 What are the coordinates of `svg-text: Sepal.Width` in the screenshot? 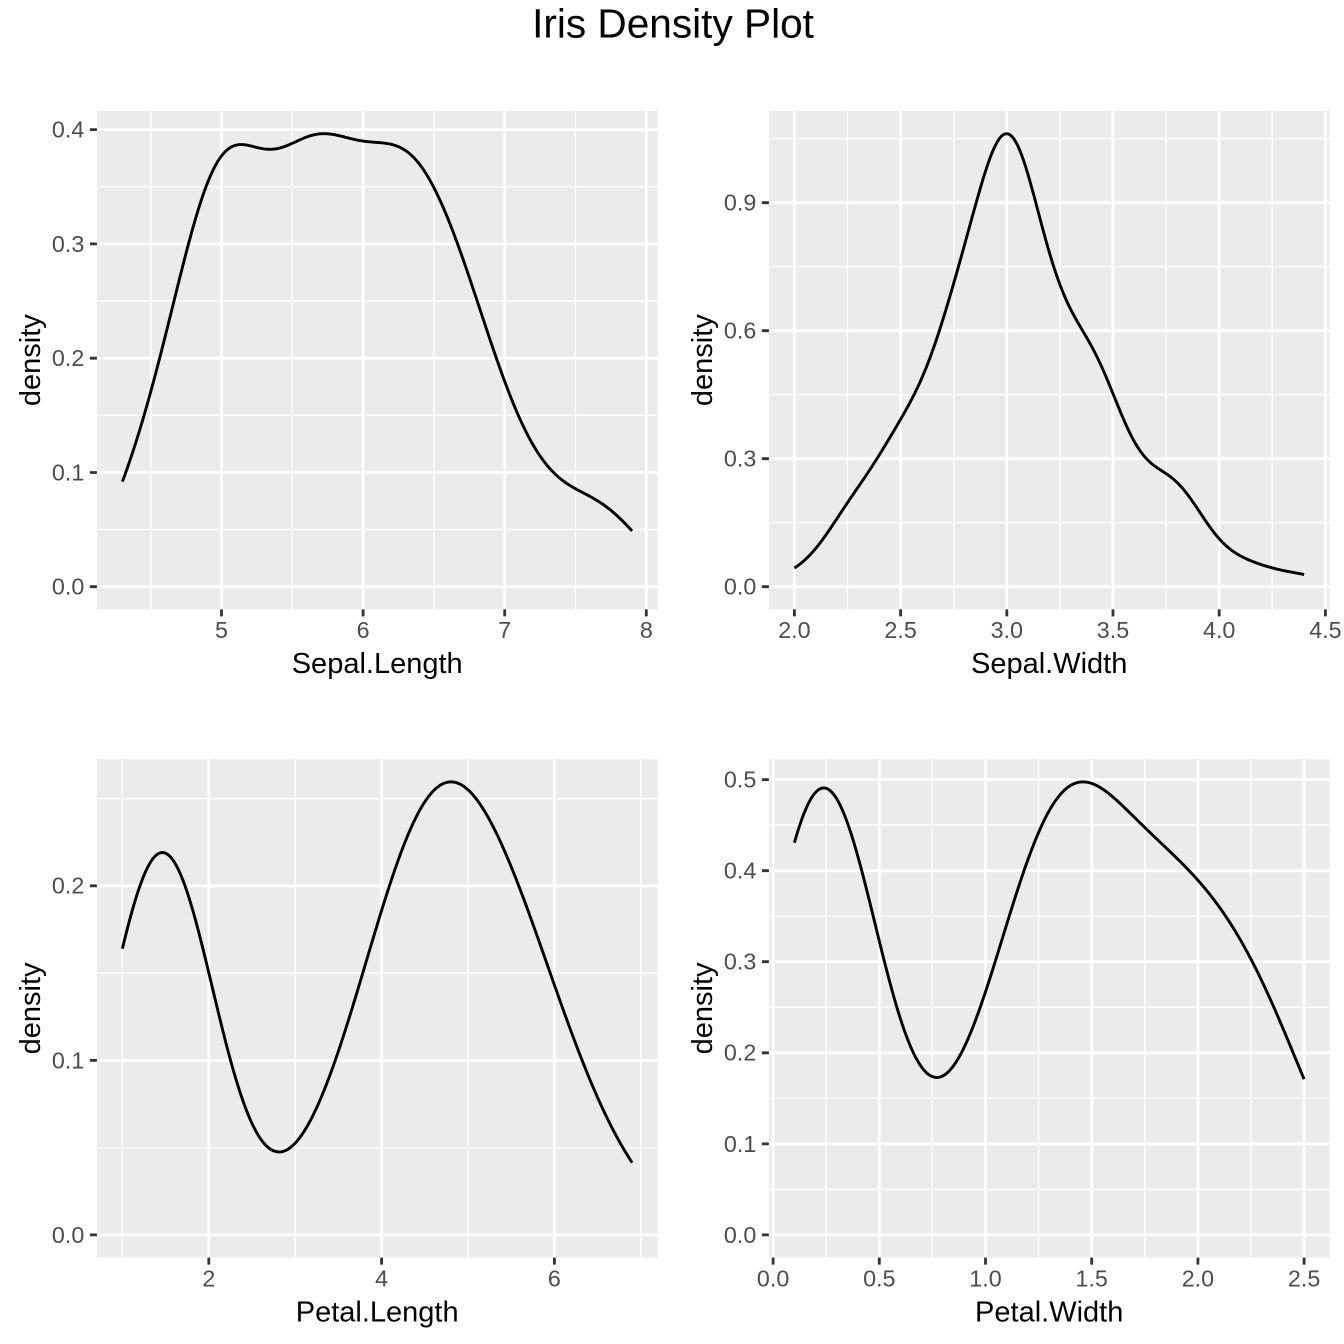 It's located at (1049, 664).